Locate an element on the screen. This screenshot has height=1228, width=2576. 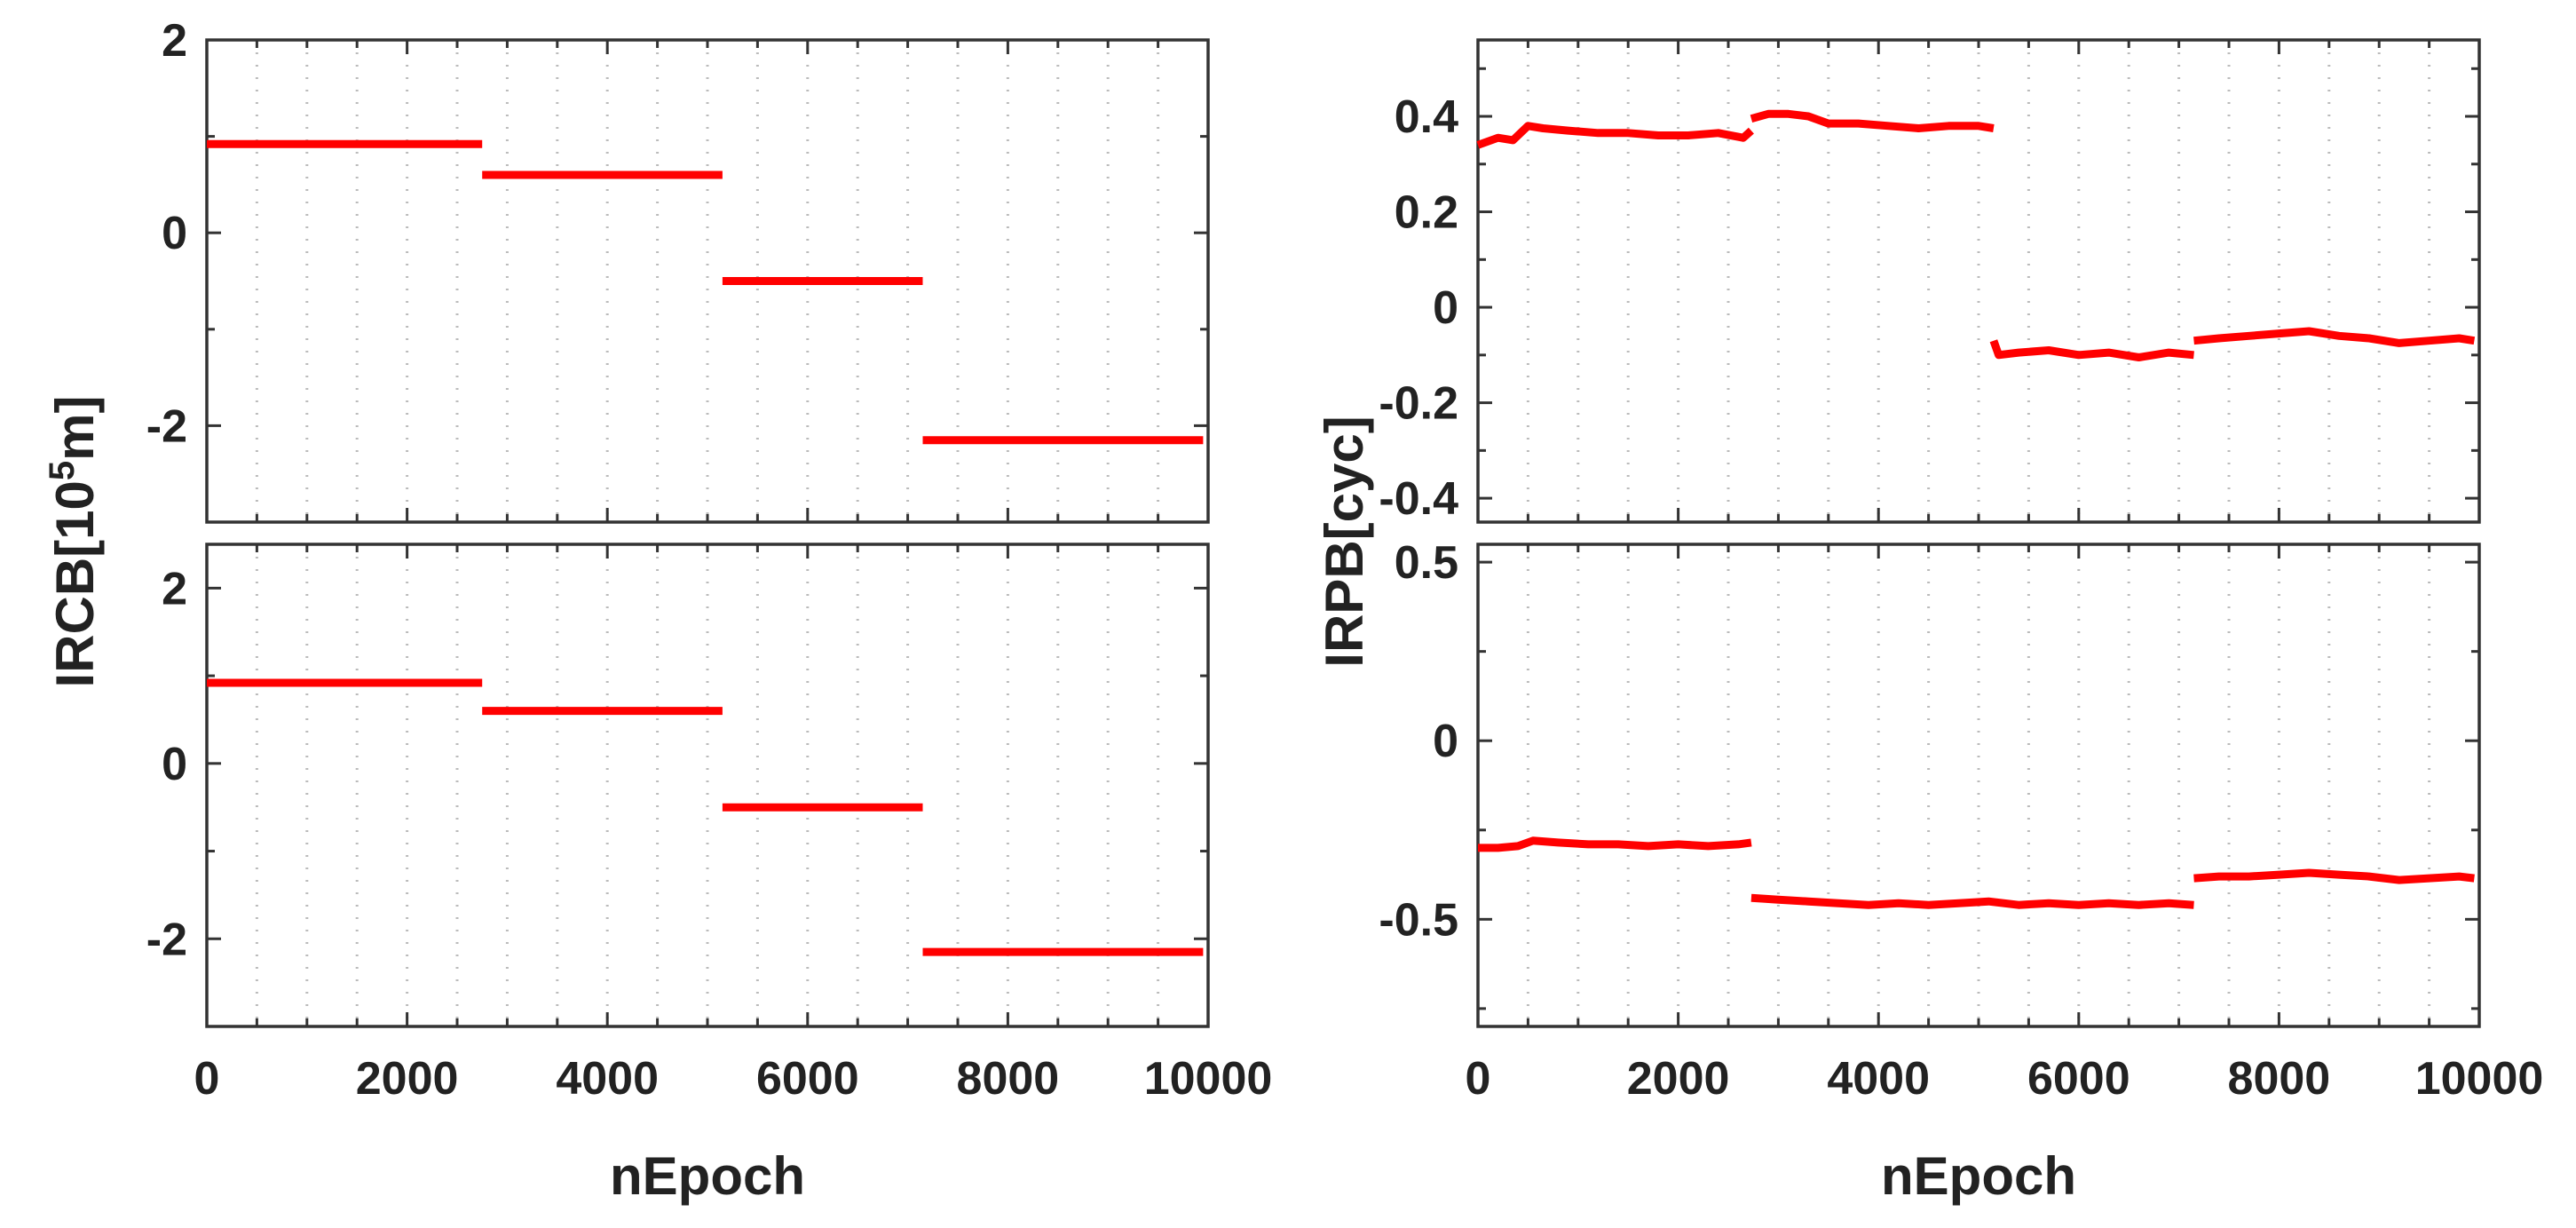
left-x-axis-label: nEpoch is located at coordinates (707, 1176).